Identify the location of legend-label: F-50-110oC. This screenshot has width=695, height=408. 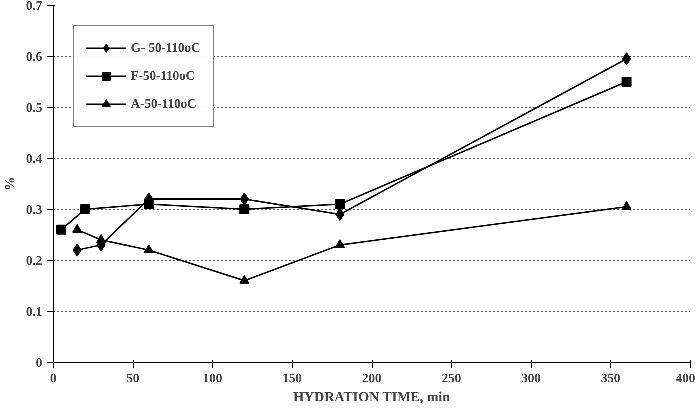
(163, 76).